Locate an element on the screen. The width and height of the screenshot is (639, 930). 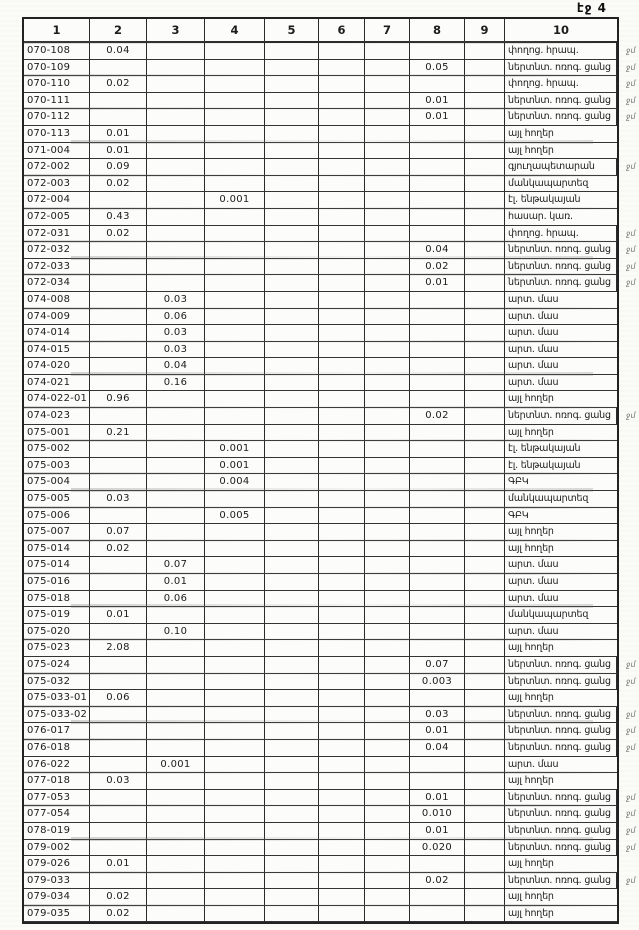
parcel-code-cell: 070-113 is located at coordinates (57, 134).